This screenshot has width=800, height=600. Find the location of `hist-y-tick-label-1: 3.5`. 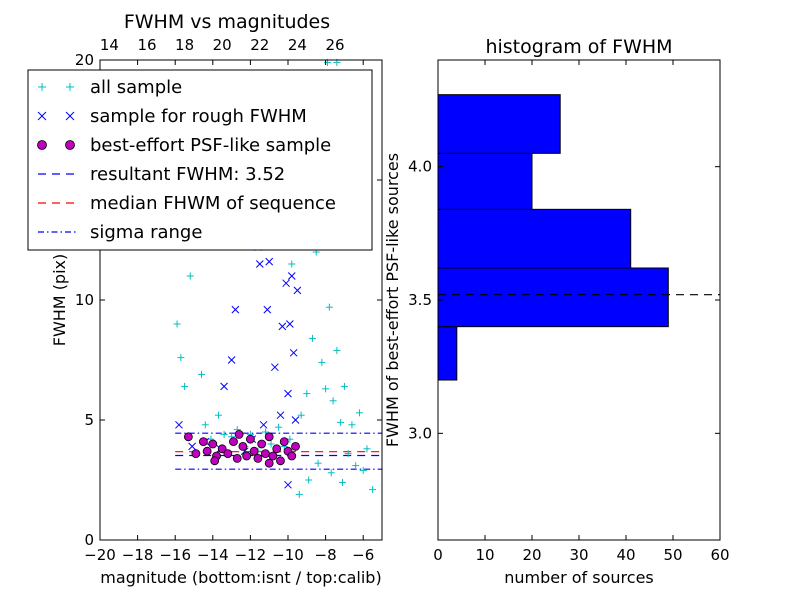

hist-y-tick-label-1: 3.5 is located at coordinates (420, 300).